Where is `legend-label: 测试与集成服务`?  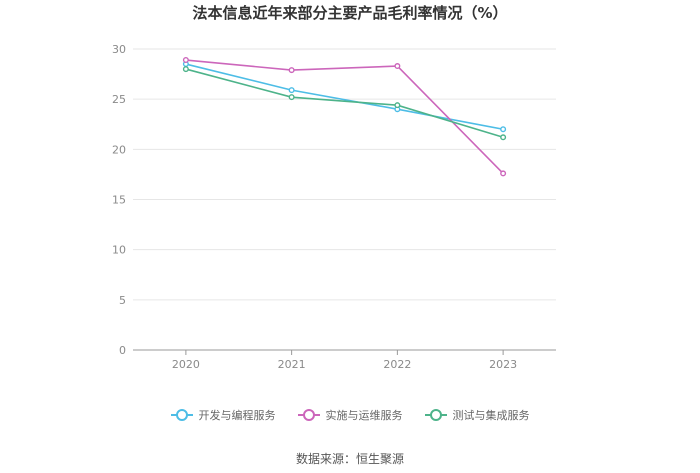
legend-label: 测试与集成服务 is located at coordinates (491, 415).